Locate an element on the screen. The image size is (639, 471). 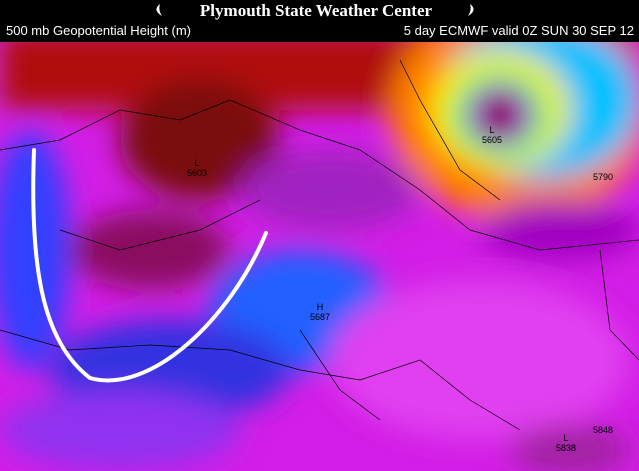
height-label: 5603 is located at coordinates (197, 173).